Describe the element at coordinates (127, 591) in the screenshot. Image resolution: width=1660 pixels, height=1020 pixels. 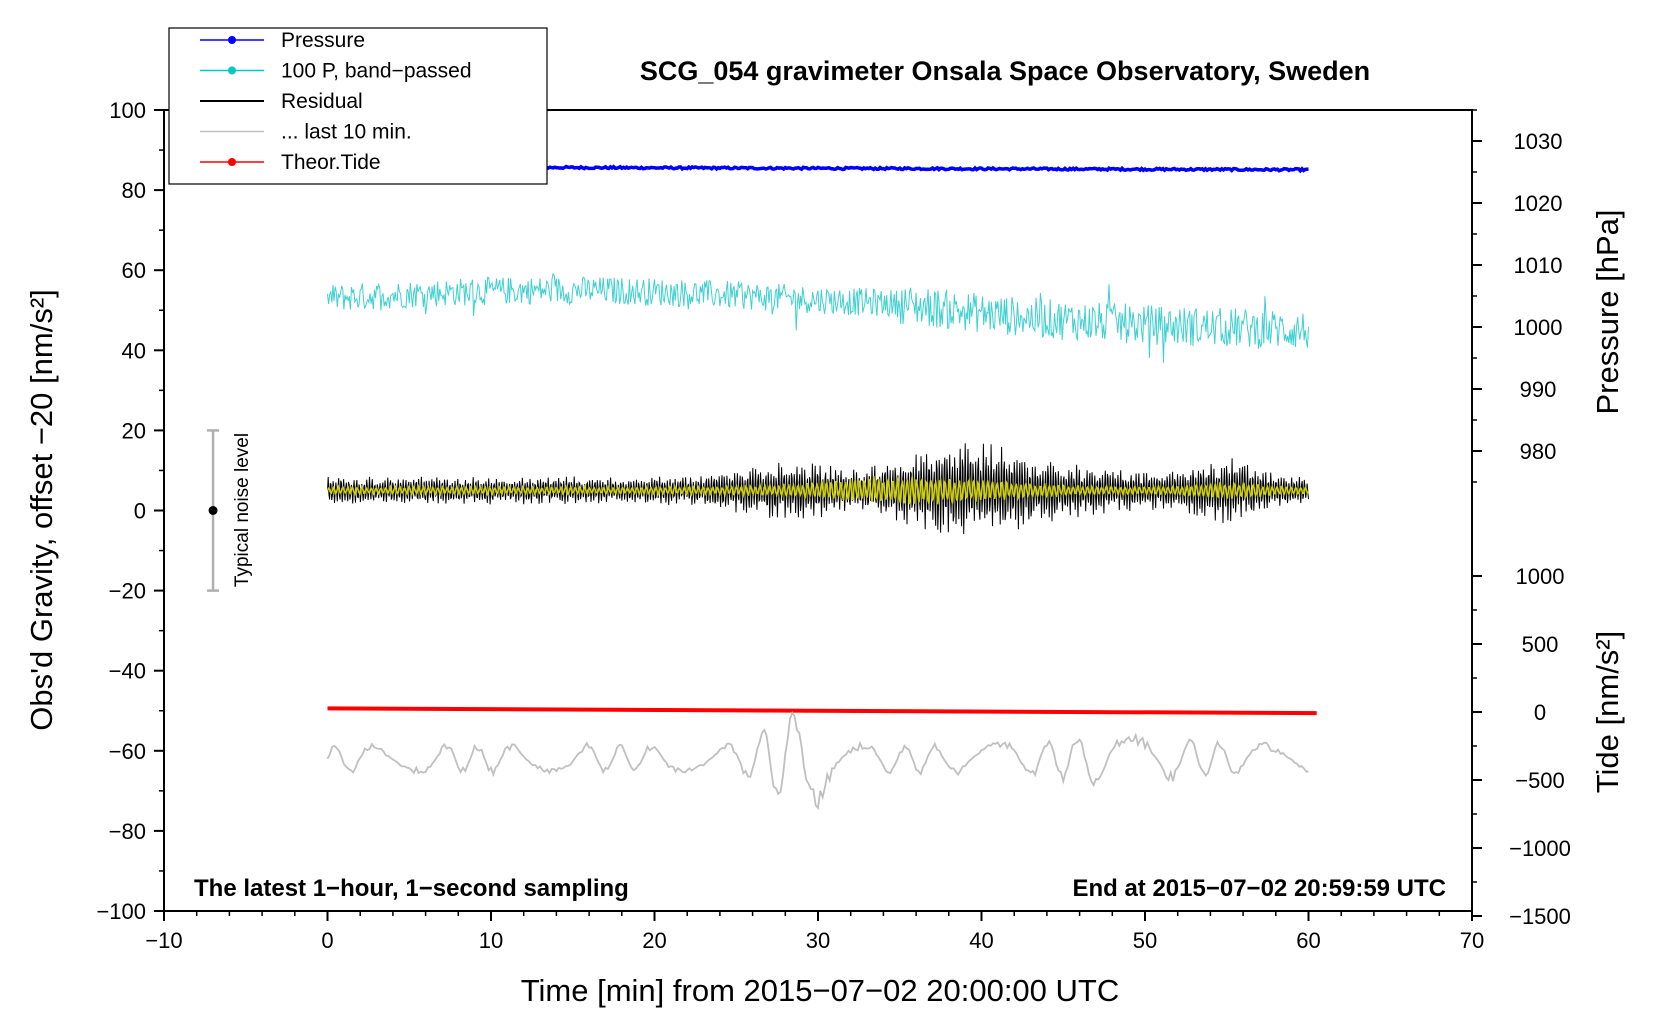
I see `y-tick-label: −20` at that location.